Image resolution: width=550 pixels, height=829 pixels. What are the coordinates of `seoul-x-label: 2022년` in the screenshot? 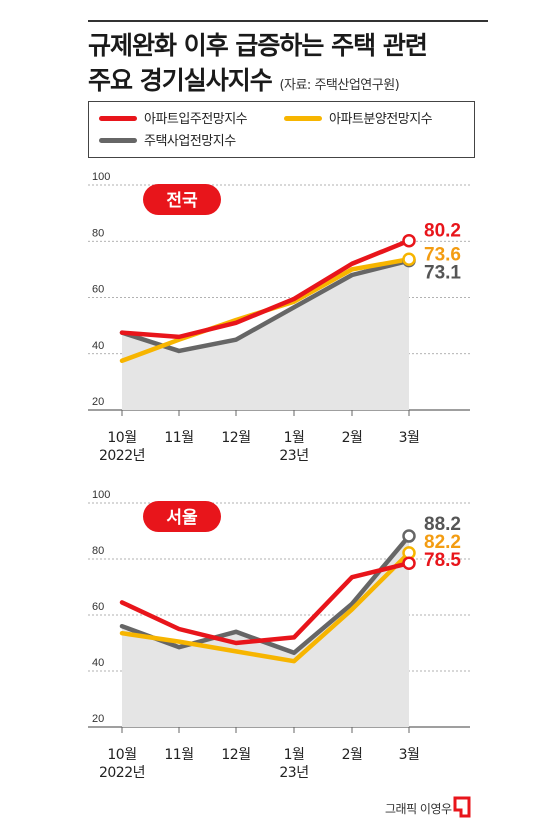 It's located at (122, 773).